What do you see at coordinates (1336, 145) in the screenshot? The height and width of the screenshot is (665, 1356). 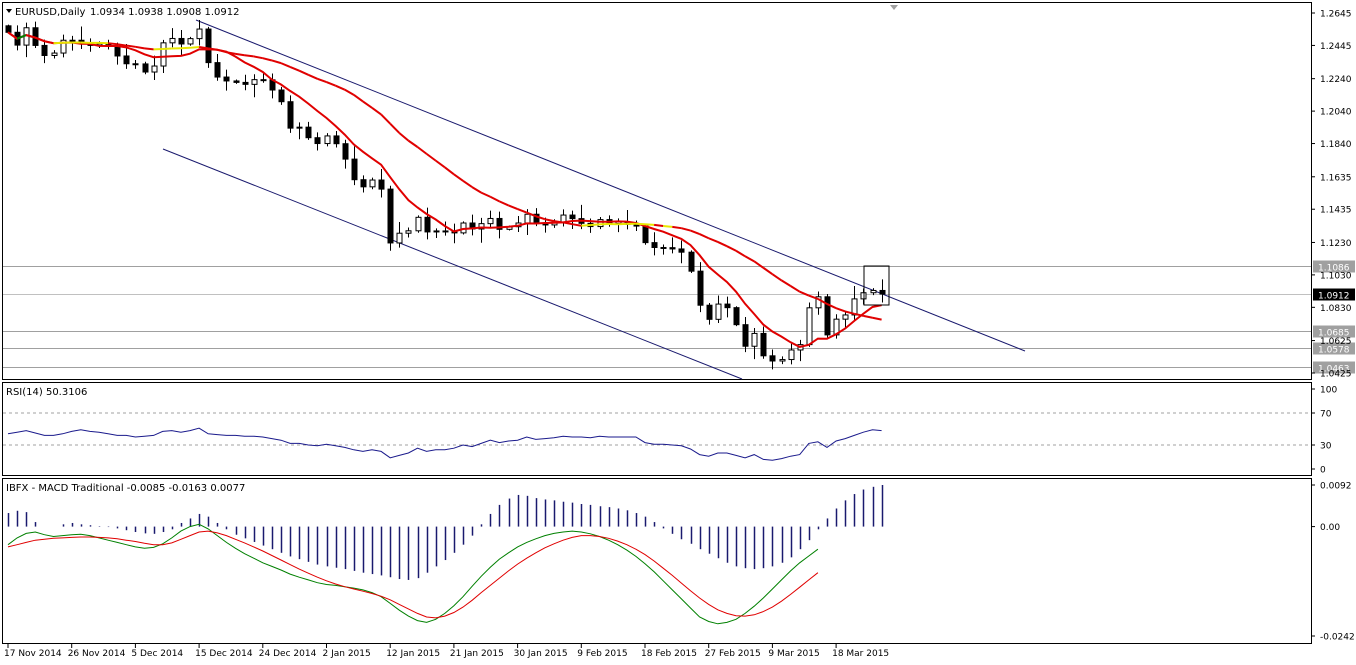 I see `price-tick-label: 1.1840` at bounding box center [1336, 145].